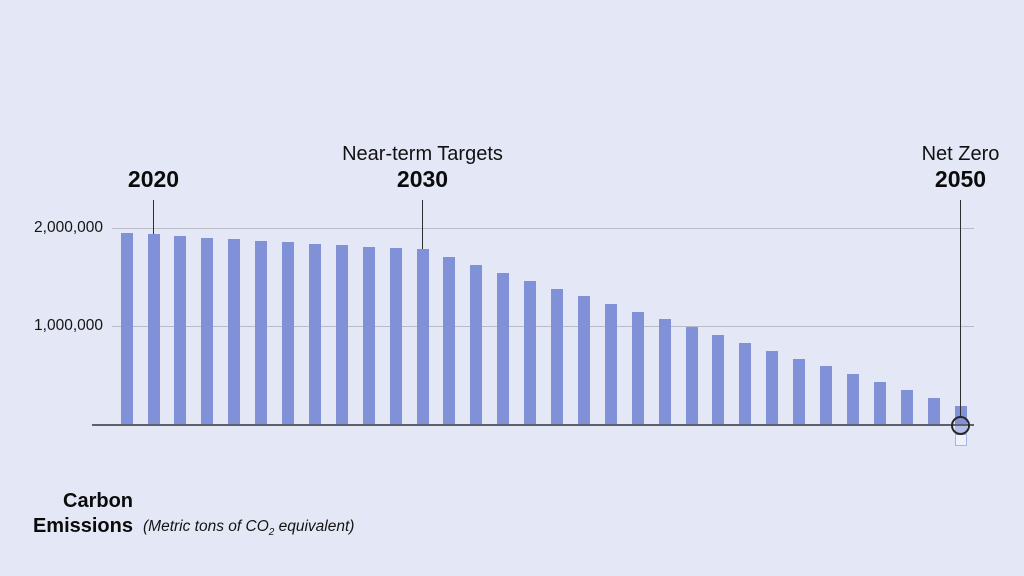 This screenshot has height=576, width=1024. What do you see at coordinates (449, 341) in the screenshot?
I see `bar-2031` at bounding box center [449, 341].